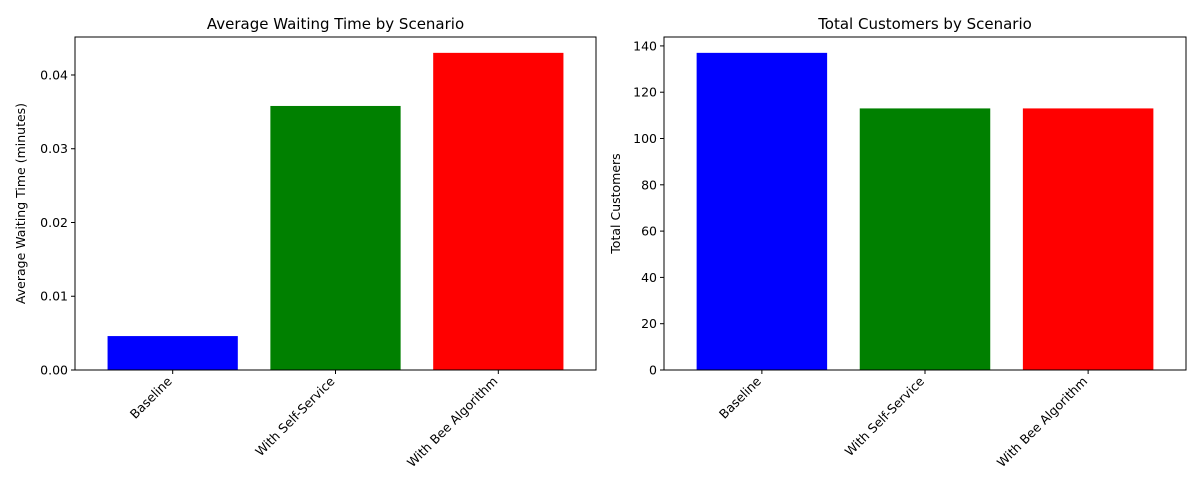  Describe the element at coordinates (653, 370) in the screenshot. I see `y-tick-label: 0` at that location.